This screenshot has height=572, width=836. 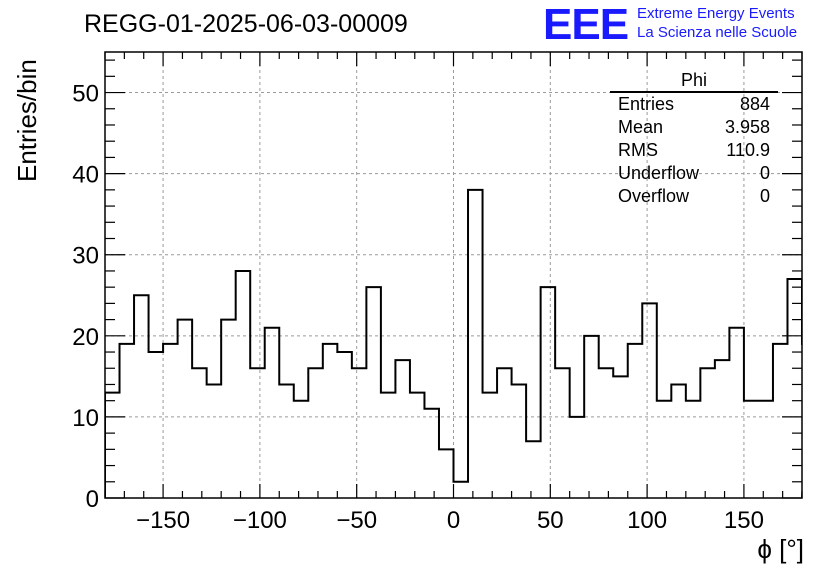 What do you see at coordinates (356, 520) in the screenshot?
I see `x-tick-label: −50` at bounding box center [356, 520].